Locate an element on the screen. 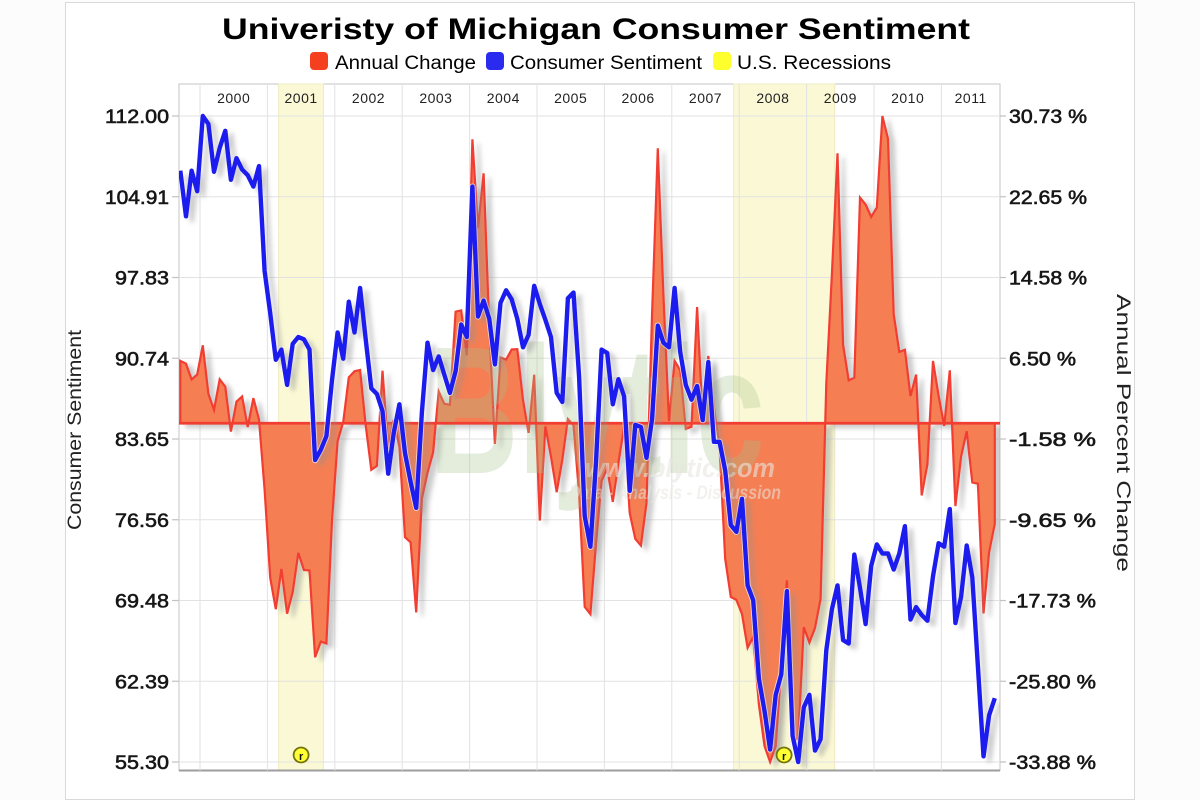 The width and height of the screenshot is (1200, 800). svg-text: 2003 is located at coordinates (435, 98).